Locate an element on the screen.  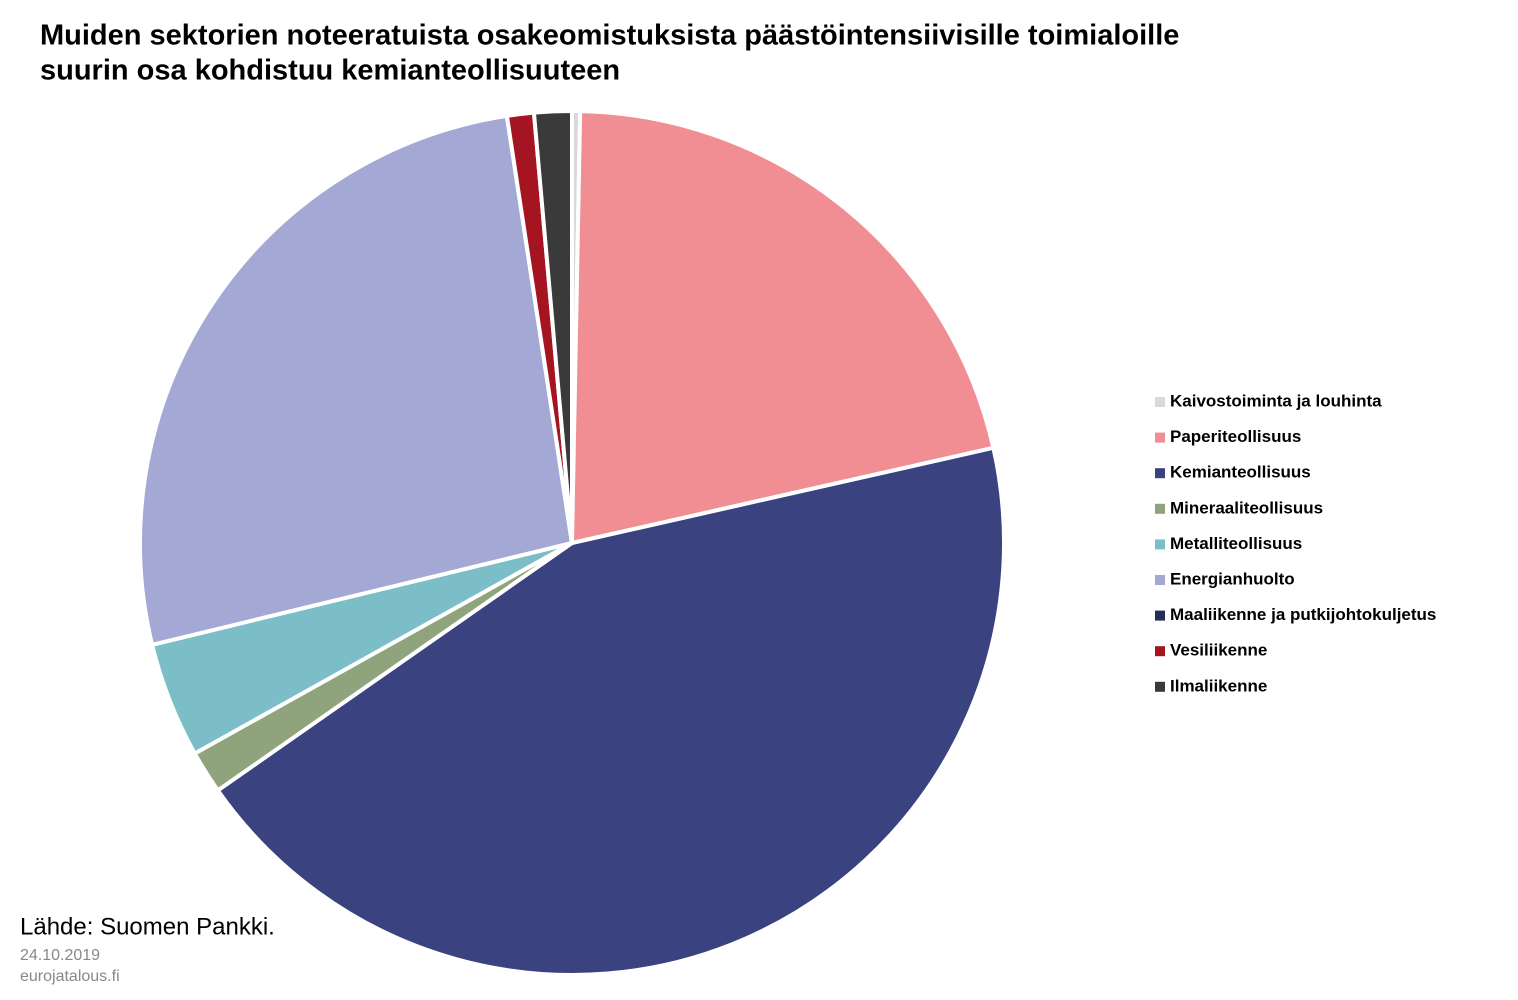
chart-title: suurin osa kohdistuu kemianteollisuuteen is located at coordinates (330, 71).